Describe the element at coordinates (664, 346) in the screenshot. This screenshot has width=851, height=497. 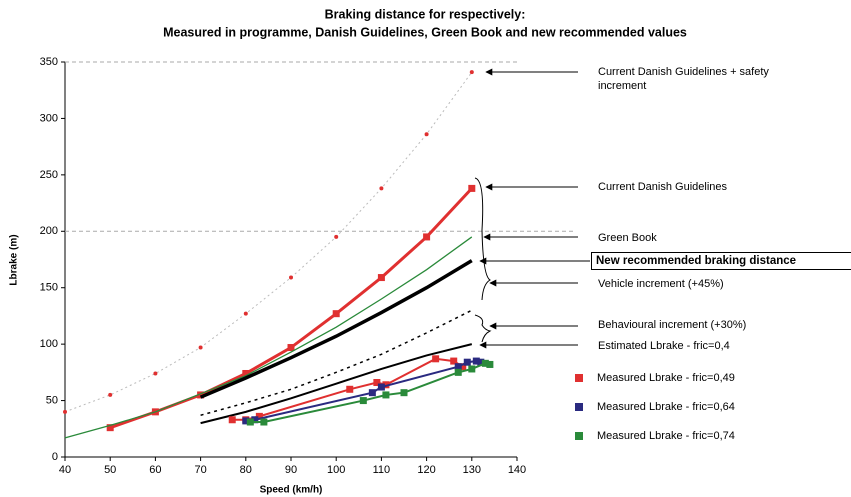
I see `annotation-label: Estimated Lbrake - fric=0,4` at that location.